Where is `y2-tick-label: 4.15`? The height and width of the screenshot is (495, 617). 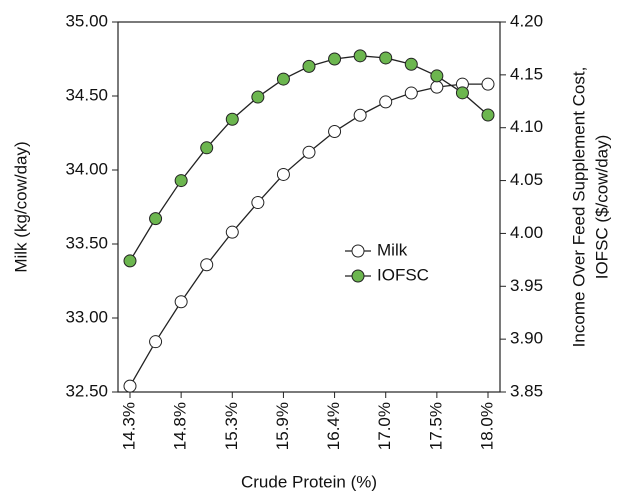 y2-tick-label: 4.15 is located at coordinates (526, 73).